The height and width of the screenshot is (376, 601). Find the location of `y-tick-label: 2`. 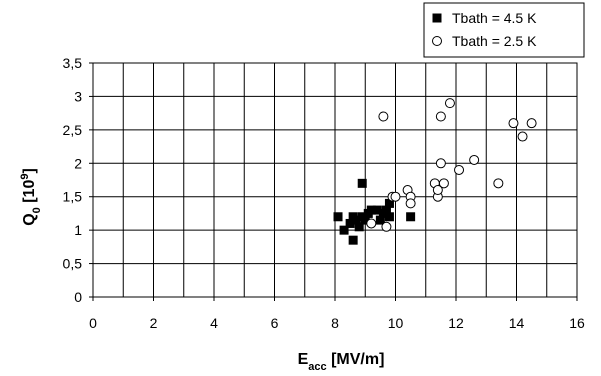

y-tick-label: 2 is located at coordinates (78, 163).